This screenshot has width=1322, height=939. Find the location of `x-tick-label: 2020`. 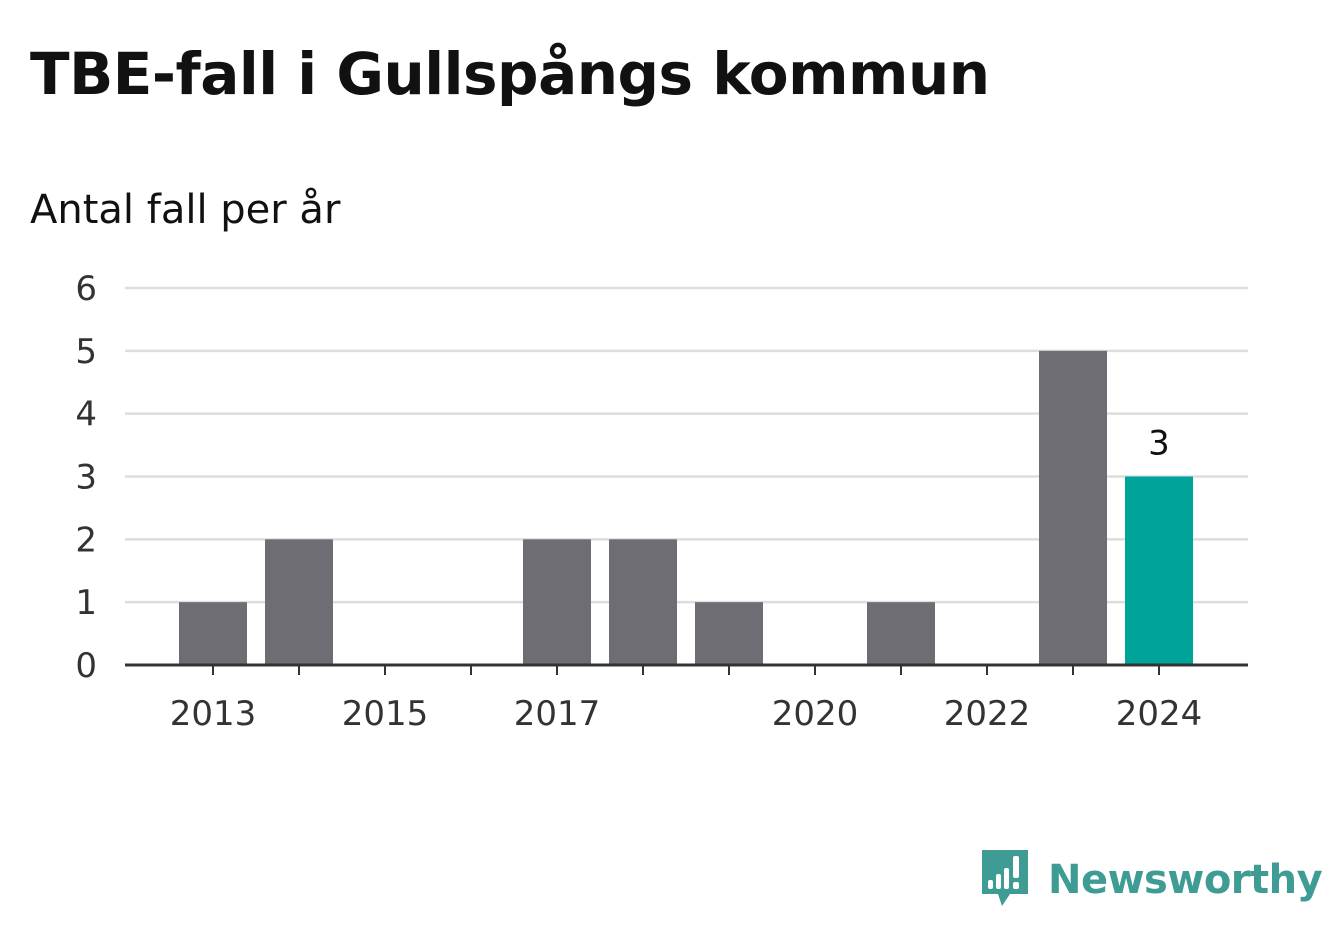

x-tick-label: 2020 is located at coordinates (815, 714).